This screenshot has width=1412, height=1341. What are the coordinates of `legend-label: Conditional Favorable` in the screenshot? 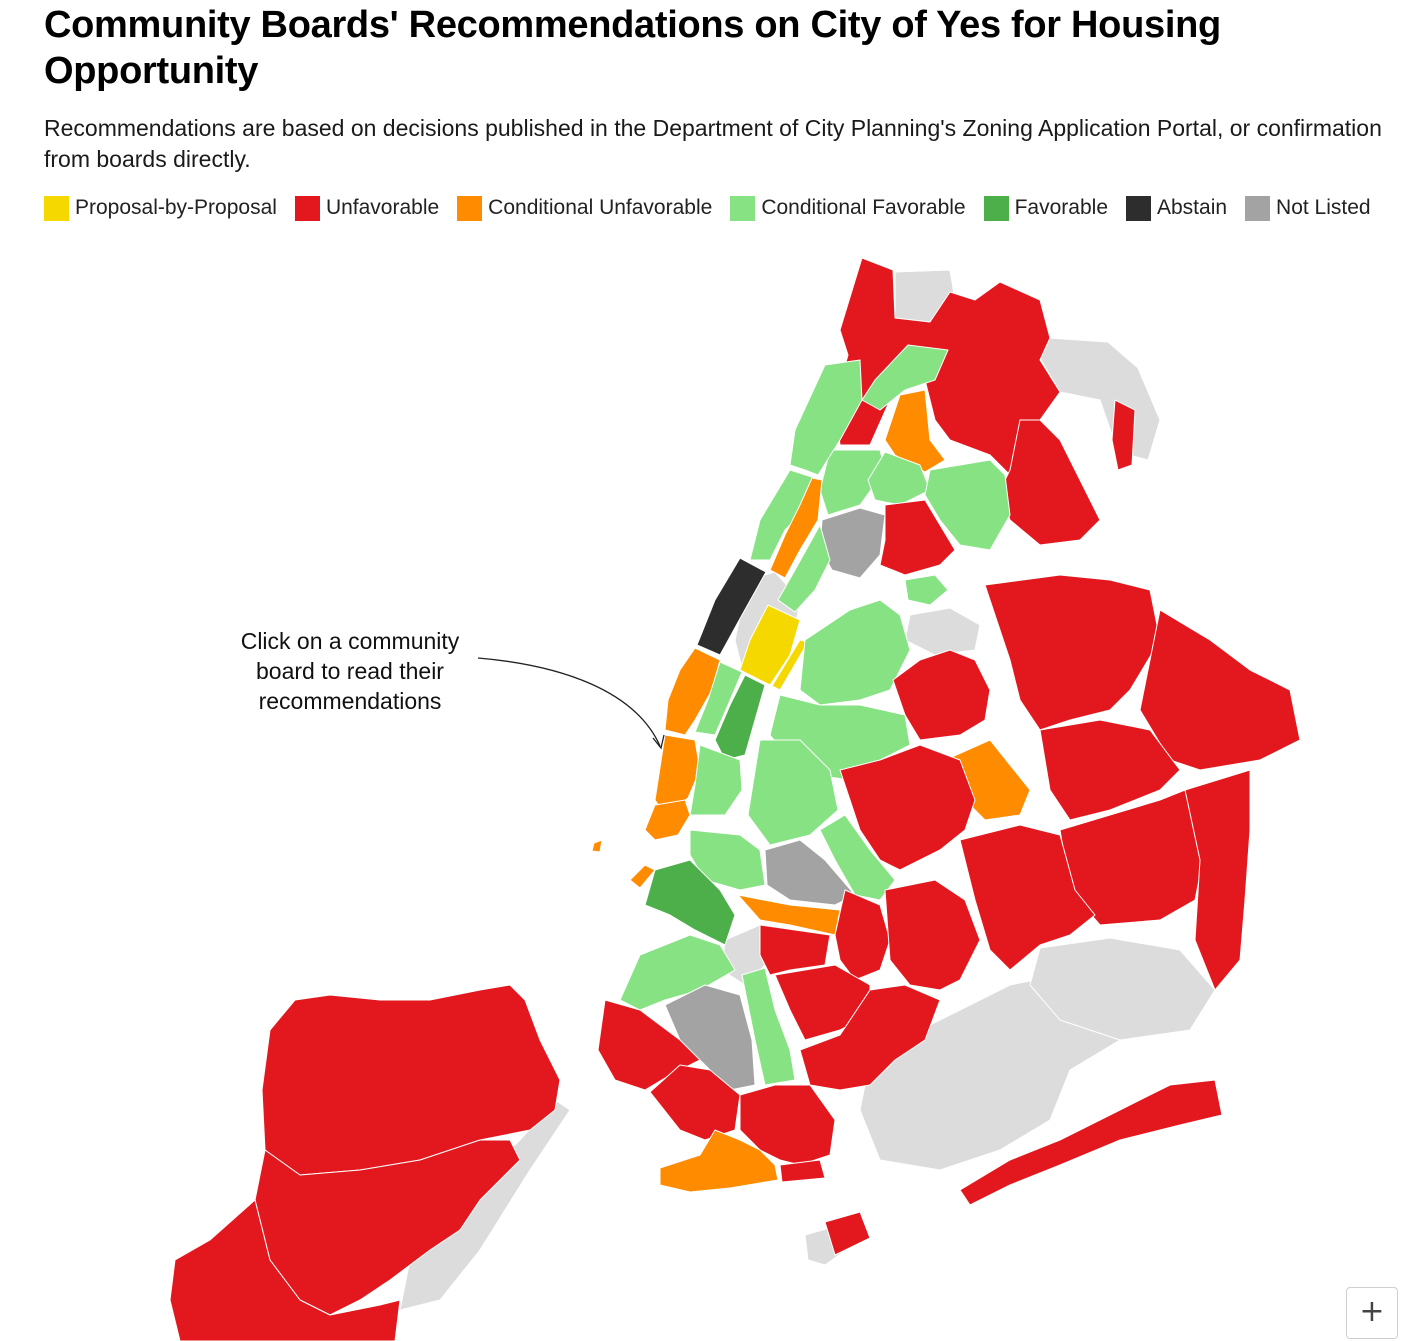 It's located at (863, 207).